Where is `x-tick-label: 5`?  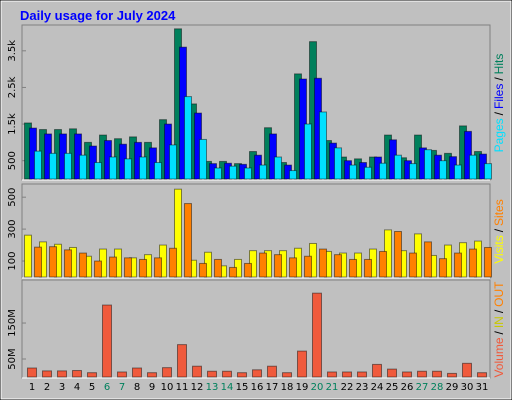
x-tick-label: 5 is located at coordinates (92, 387).